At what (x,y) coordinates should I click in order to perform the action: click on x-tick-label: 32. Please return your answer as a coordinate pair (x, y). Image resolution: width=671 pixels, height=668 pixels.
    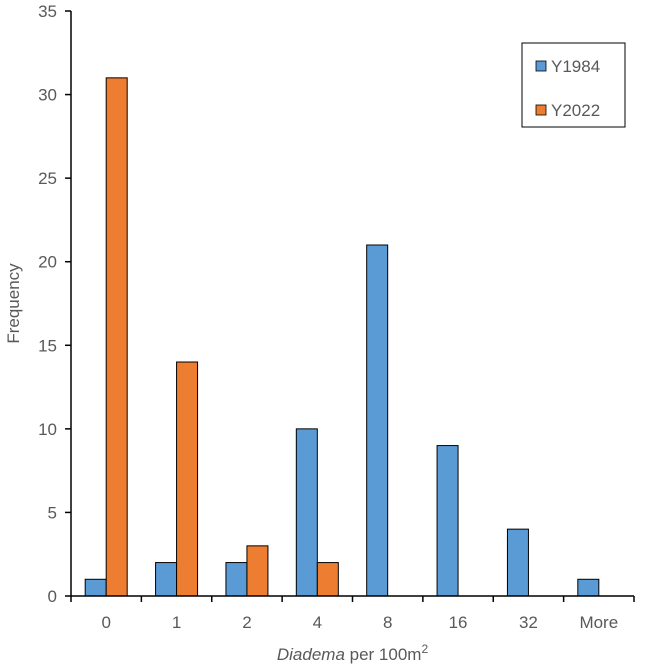
    Looking at the image, I should click on (528, 622).